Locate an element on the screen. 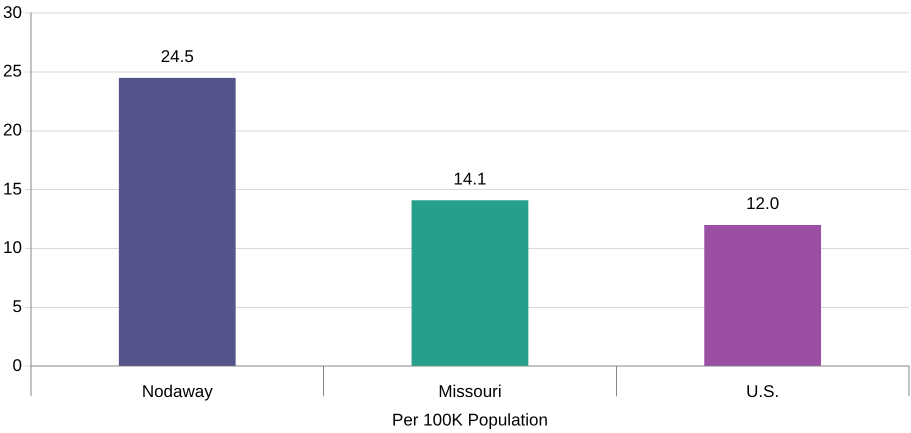 This screenshot has height=433, width=911. data-label: 24.5 is located at coordinates (177, 56).